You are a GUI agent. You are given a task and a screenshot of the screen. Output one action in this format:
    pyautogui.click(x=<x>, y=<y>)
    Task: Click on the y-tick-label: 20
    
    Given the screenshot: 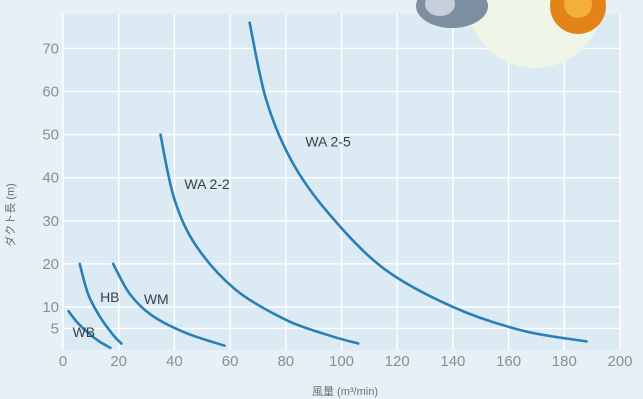 What is the action you would take?
    pyautogui.click(x=50, y=264)
    